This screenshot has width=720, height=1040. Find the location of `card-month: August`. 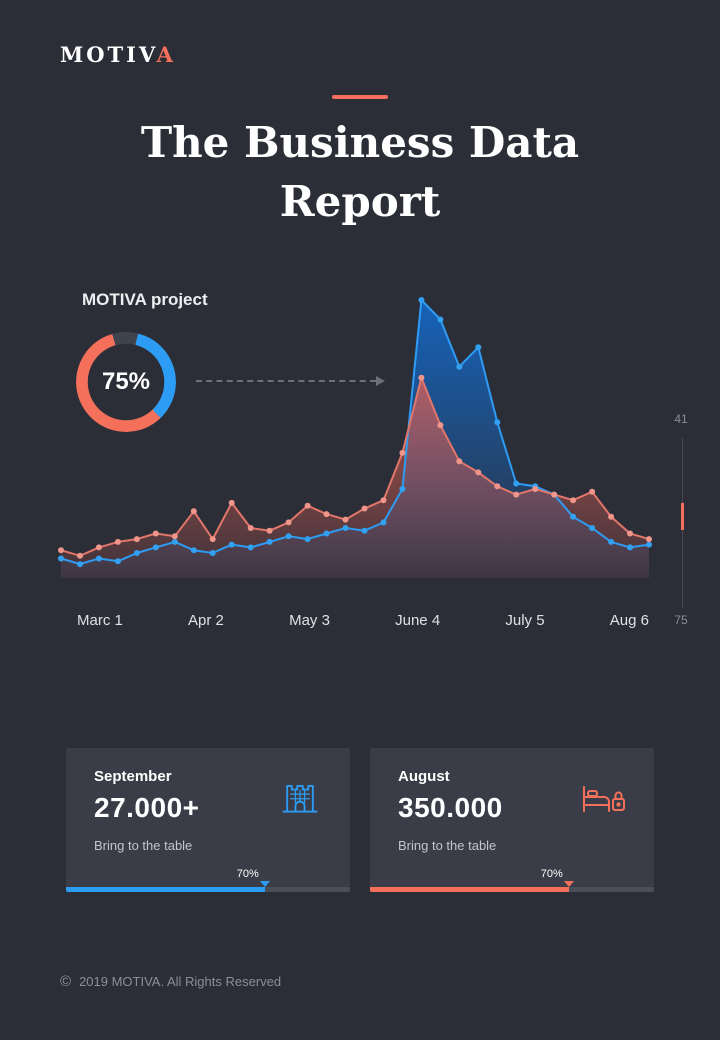

card-month: August is located at coordinates (424, 776).